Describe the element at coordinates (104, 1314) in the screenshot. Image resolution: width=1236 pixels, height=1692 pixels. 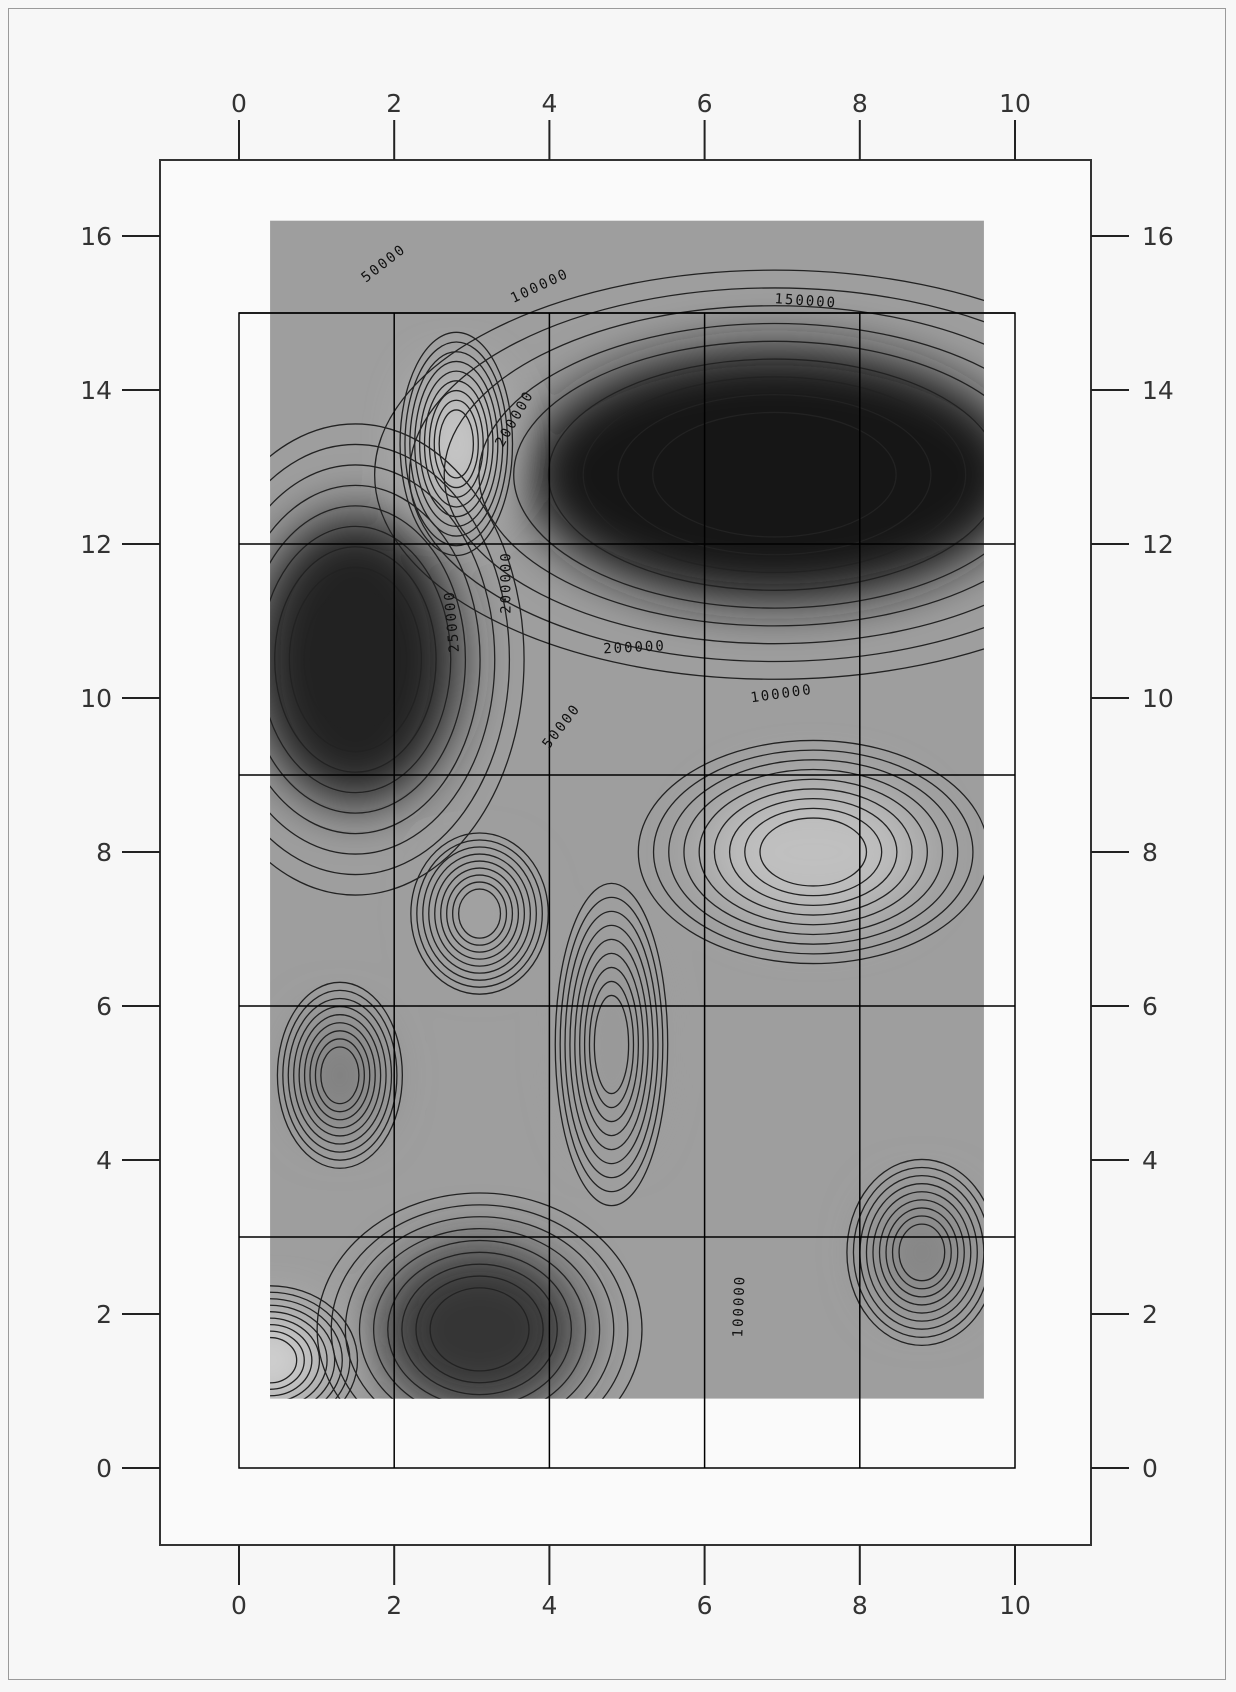
I see `y-tick-label-left: 2` at that location.